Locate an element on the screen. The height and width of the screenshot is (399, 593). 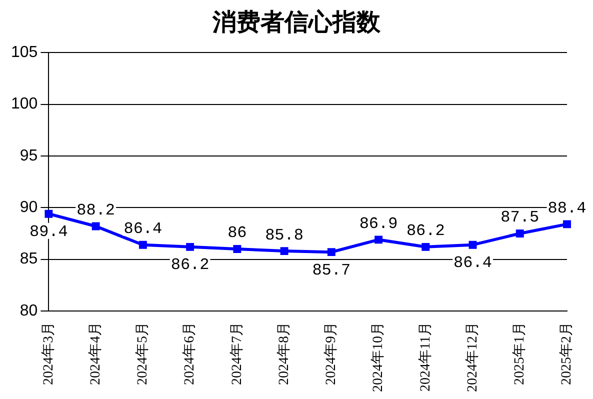
data-label: 85.8 is located at coordinates (284, 235).